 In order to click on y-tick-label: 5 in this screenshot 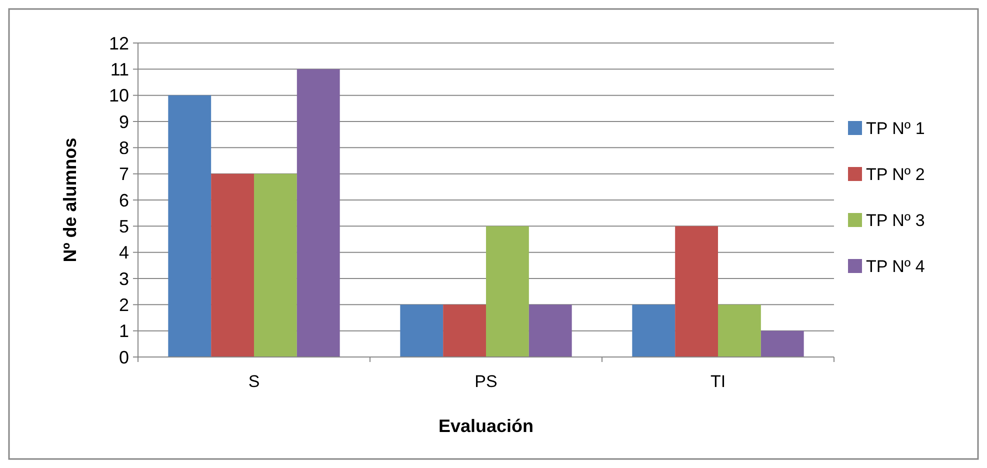, I will do `click(123, 226)`.